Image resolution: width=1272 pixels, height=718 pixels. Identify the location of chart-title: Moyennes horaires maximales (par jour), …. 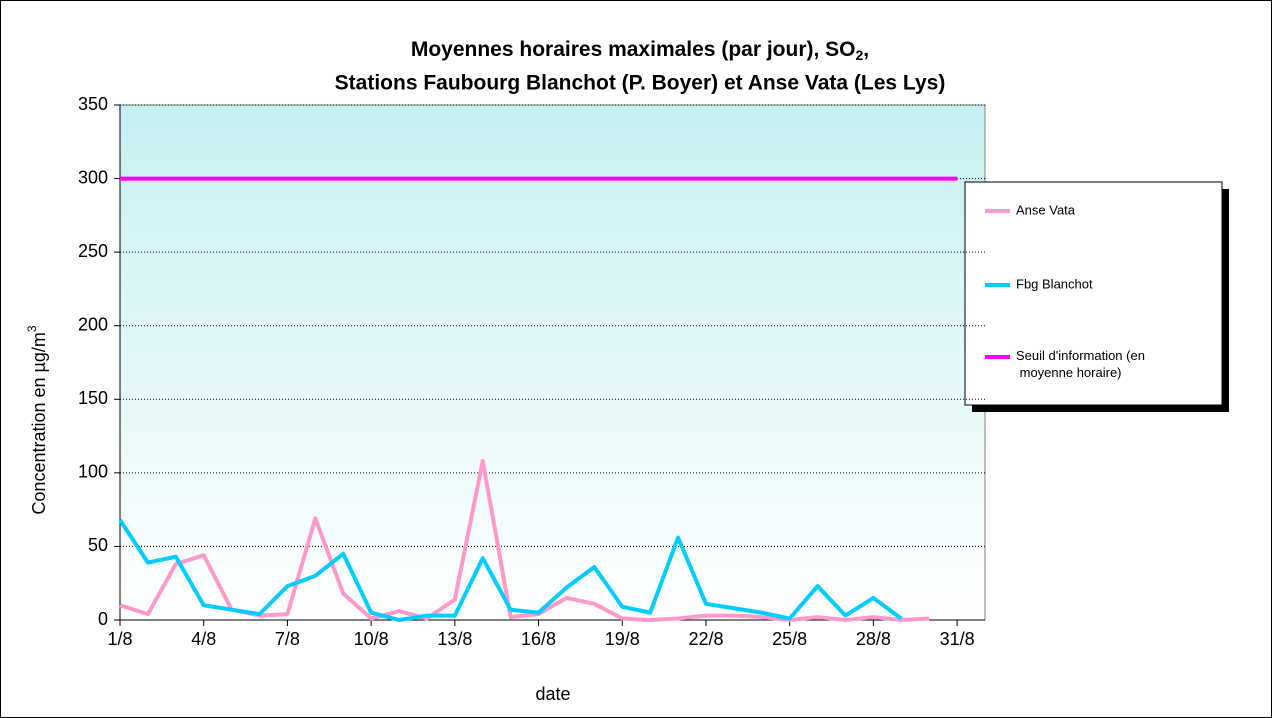
(640, 50).